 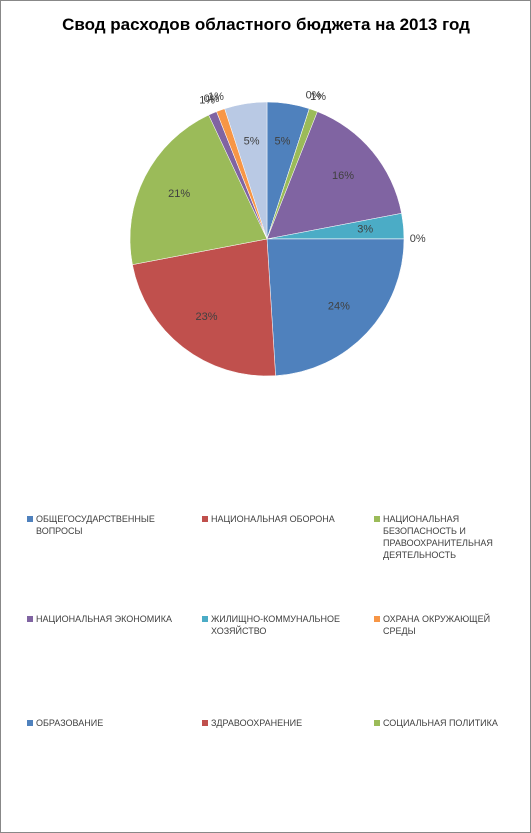 I want to click on legend-entry: ЗДРАВООХРАНЕНИЕ, so click(x=277, y=723).